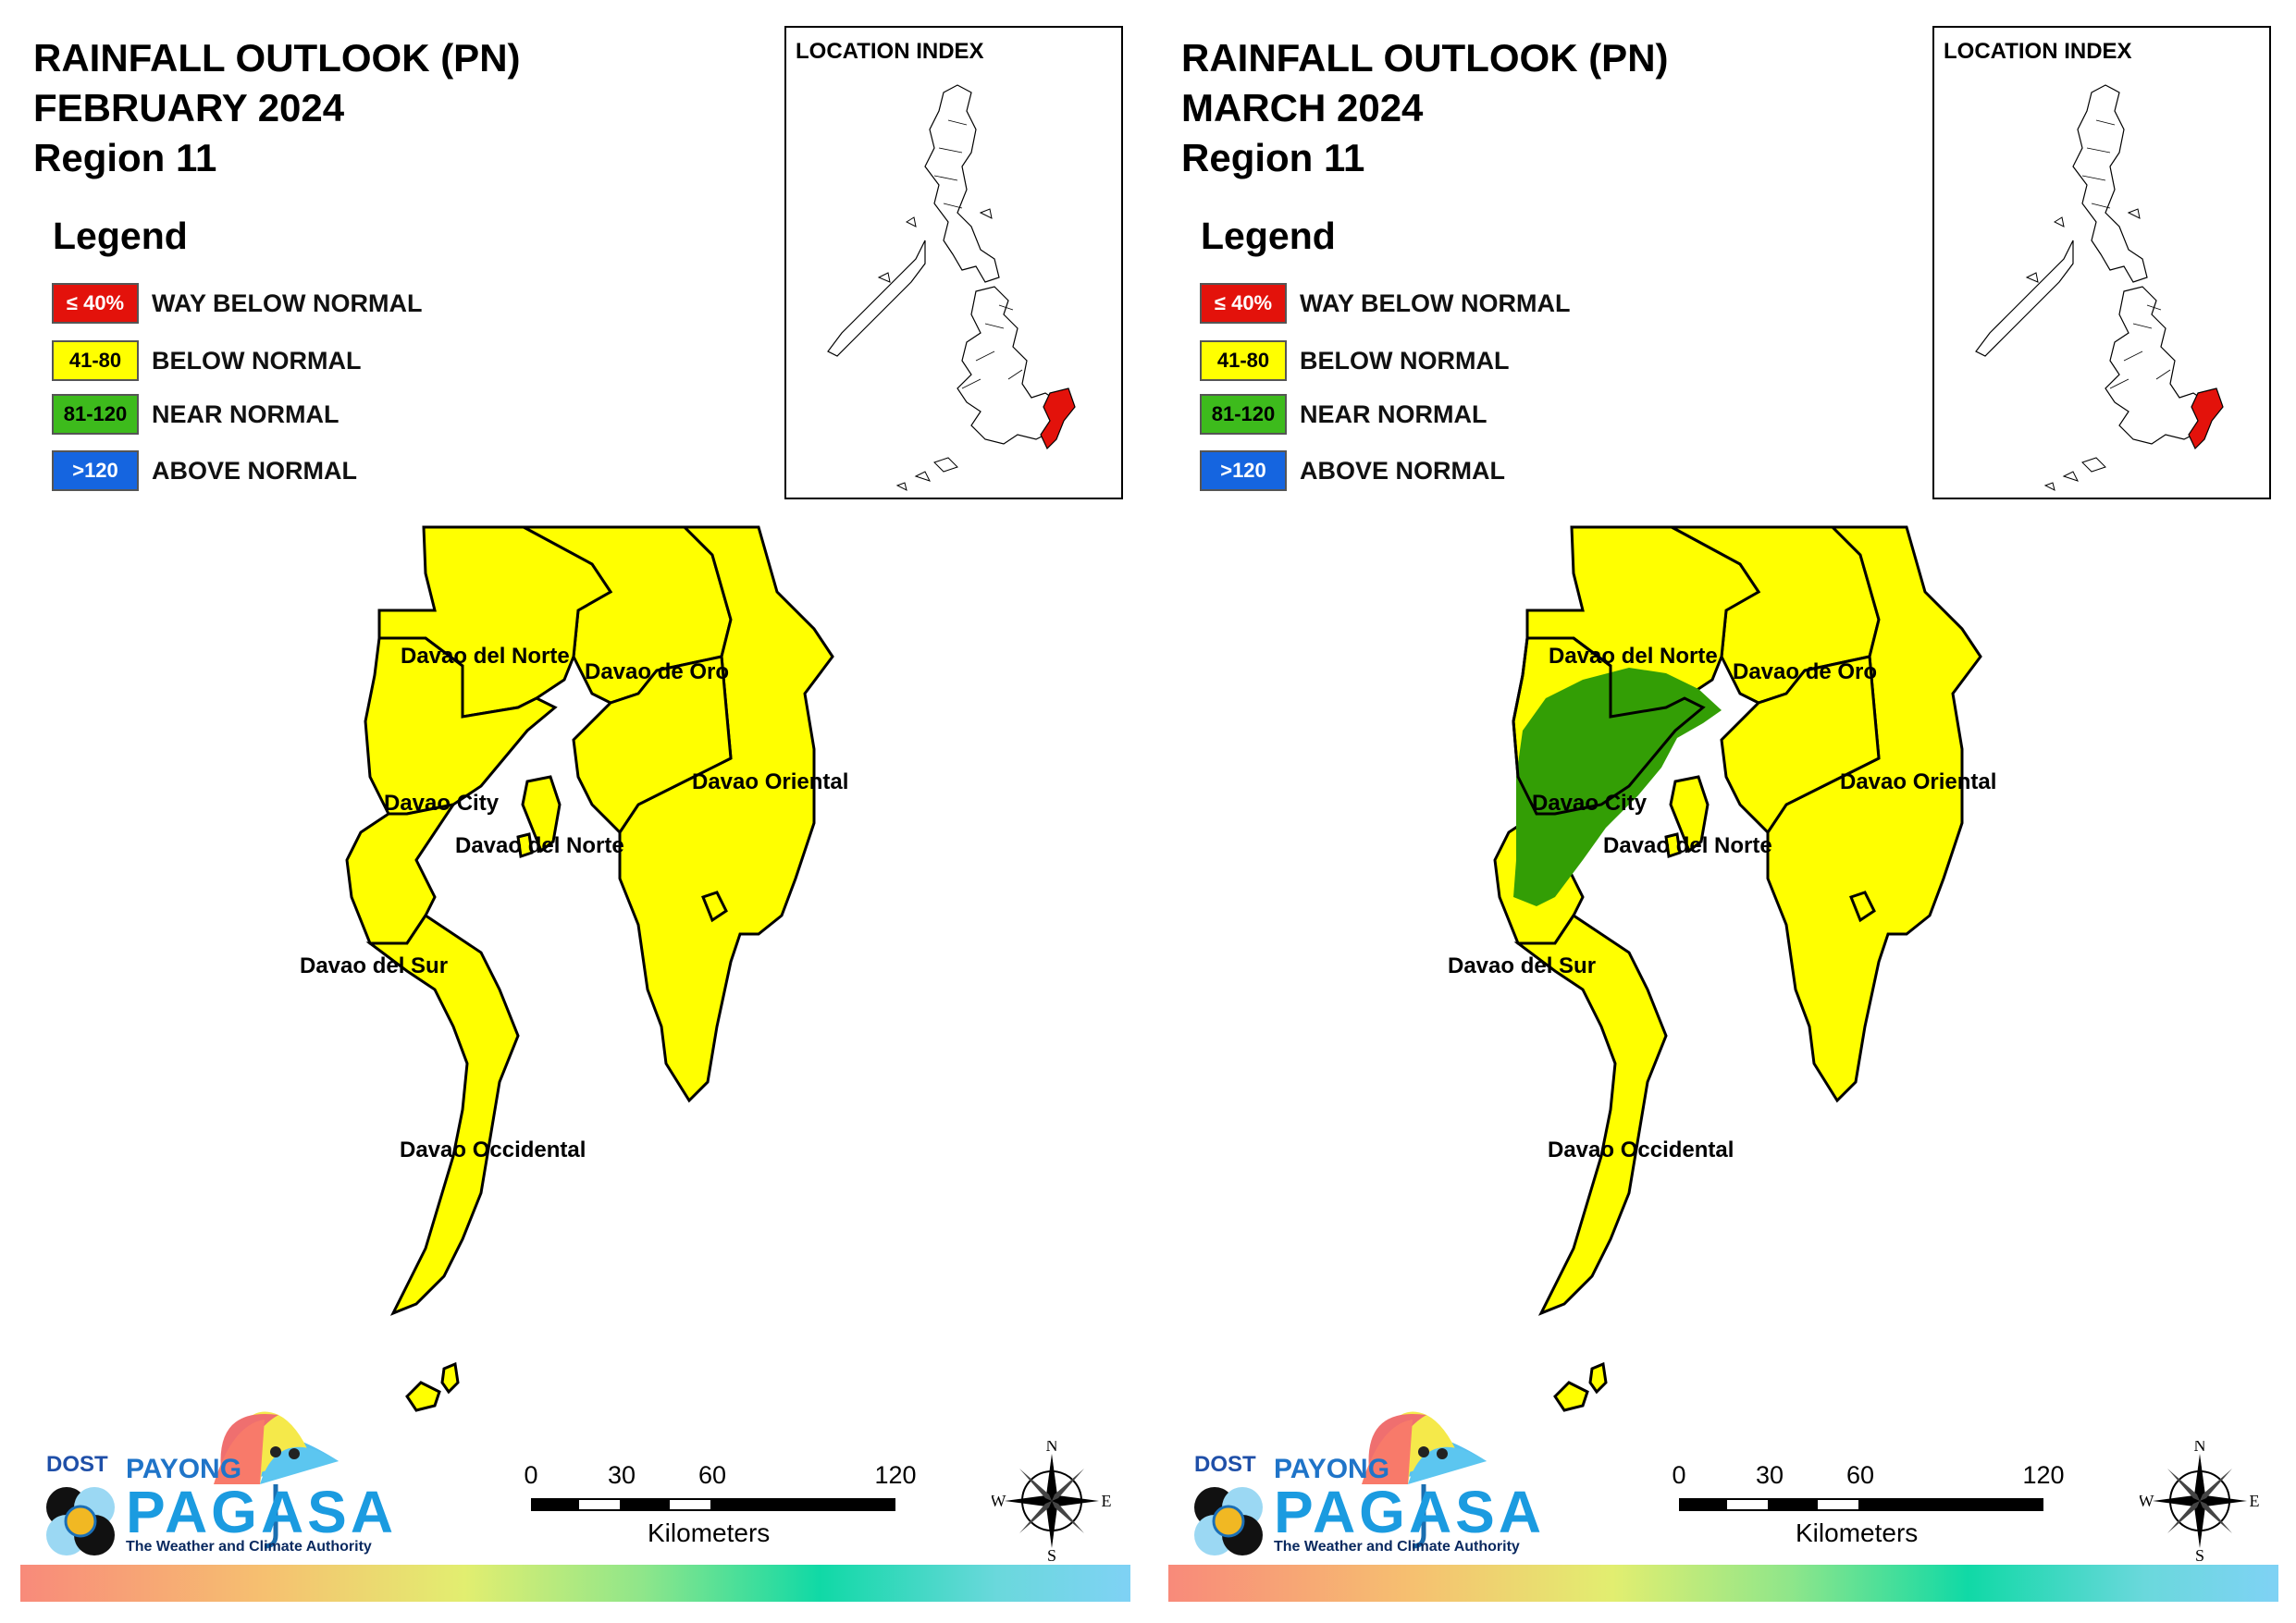  What do you see at coordinates (1800, 745) in the screenshot?
I see `province-davao-de-oro-south` at bounding box center [1800, 745].